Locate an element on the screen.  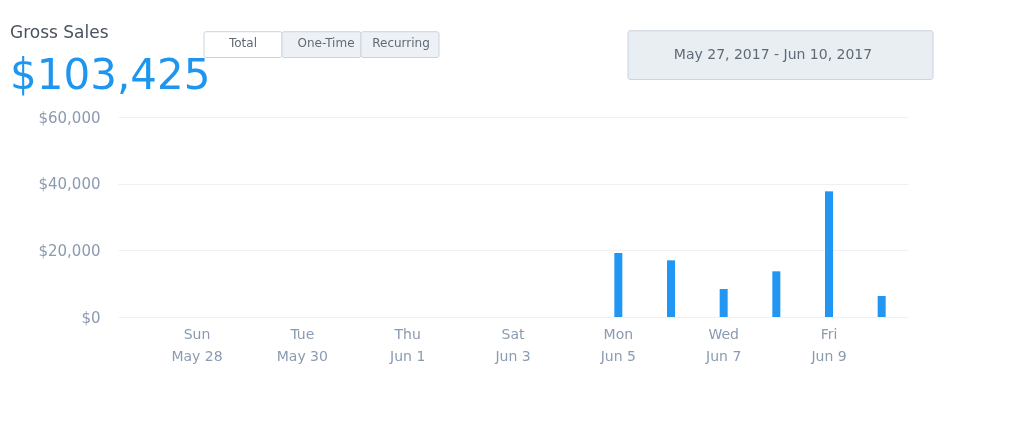
y-tick-label: $40,000 is located at coordinates (69, 184).